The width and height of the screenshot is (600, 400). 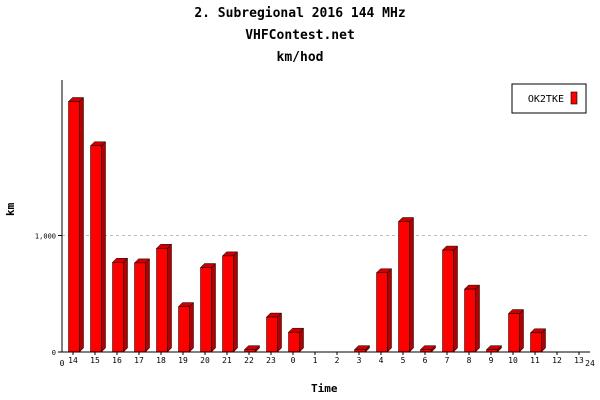 I want to click on x-tick-label: 0, so click(x=293, y=360).